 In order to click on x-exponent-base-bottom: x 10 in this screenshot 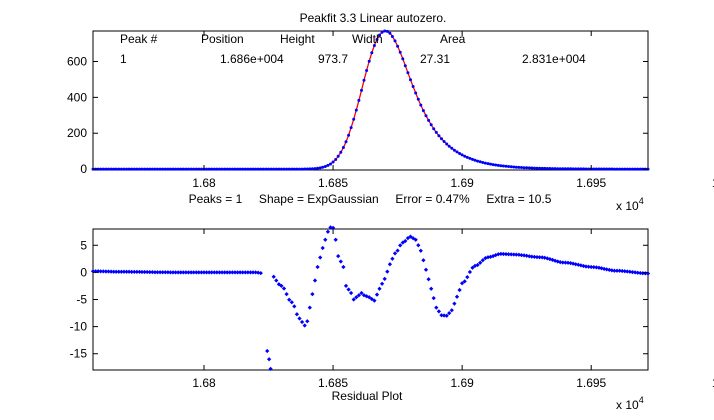, I will do `click(627, 405)`.